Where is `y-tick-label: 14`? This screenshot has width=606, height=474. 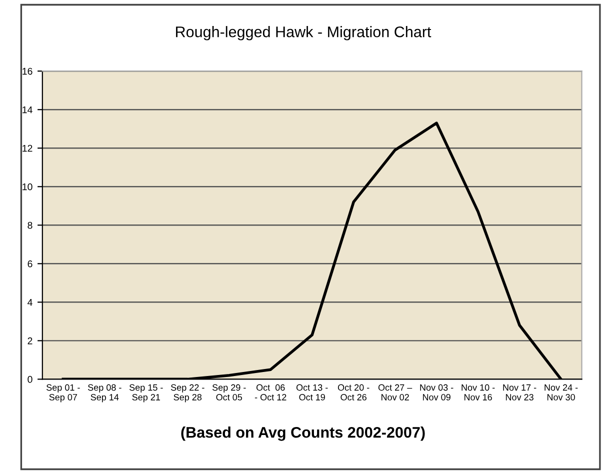
y-tick-label: 14 is located at coordinates (27, 110).